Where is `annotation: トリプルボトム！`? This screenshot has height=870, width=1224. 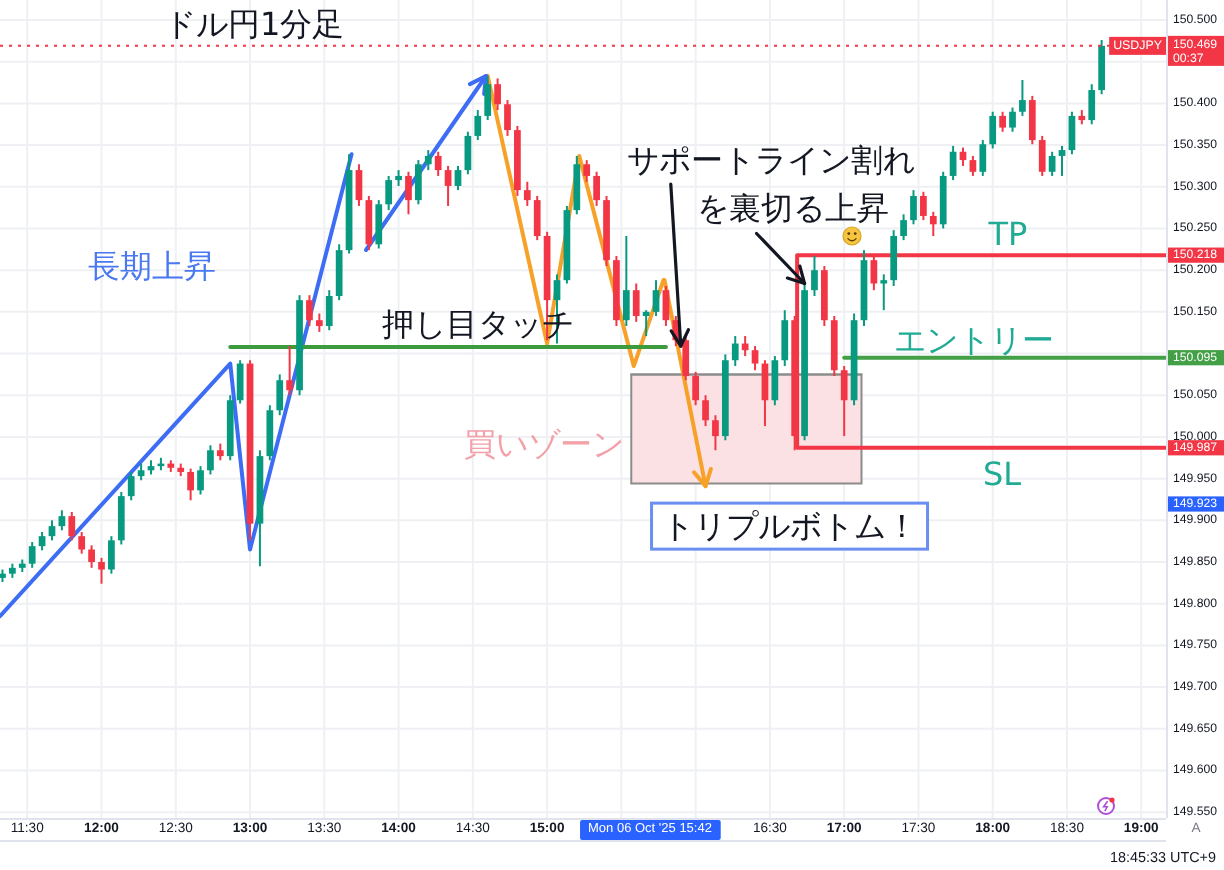 annotation: トリプルボトム！ is located at coordinates (789, 526).